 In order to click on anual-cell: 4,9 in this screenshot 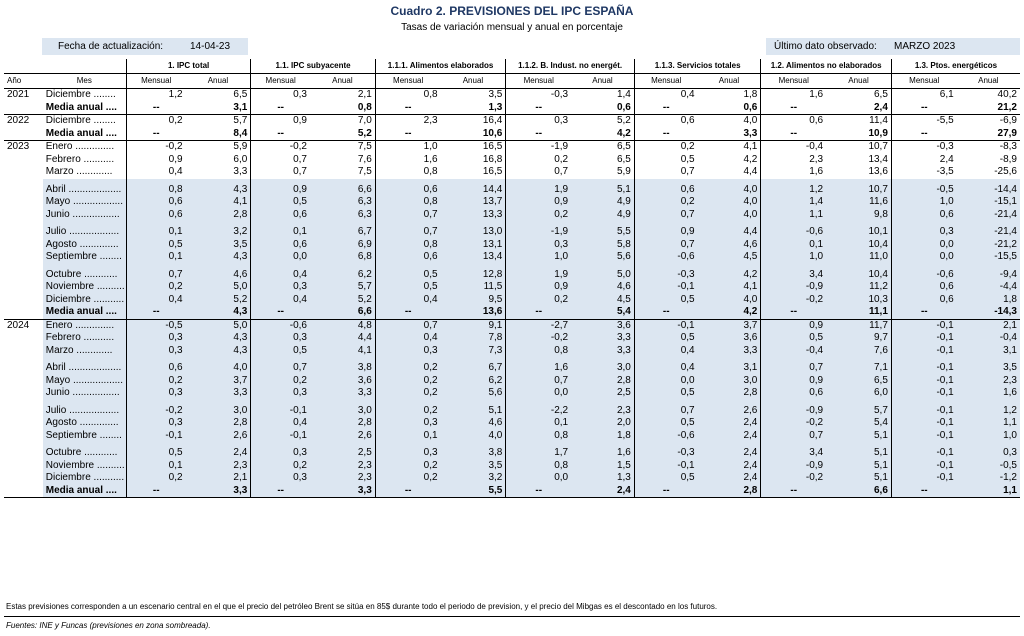, I will do `click(603, 202)`.